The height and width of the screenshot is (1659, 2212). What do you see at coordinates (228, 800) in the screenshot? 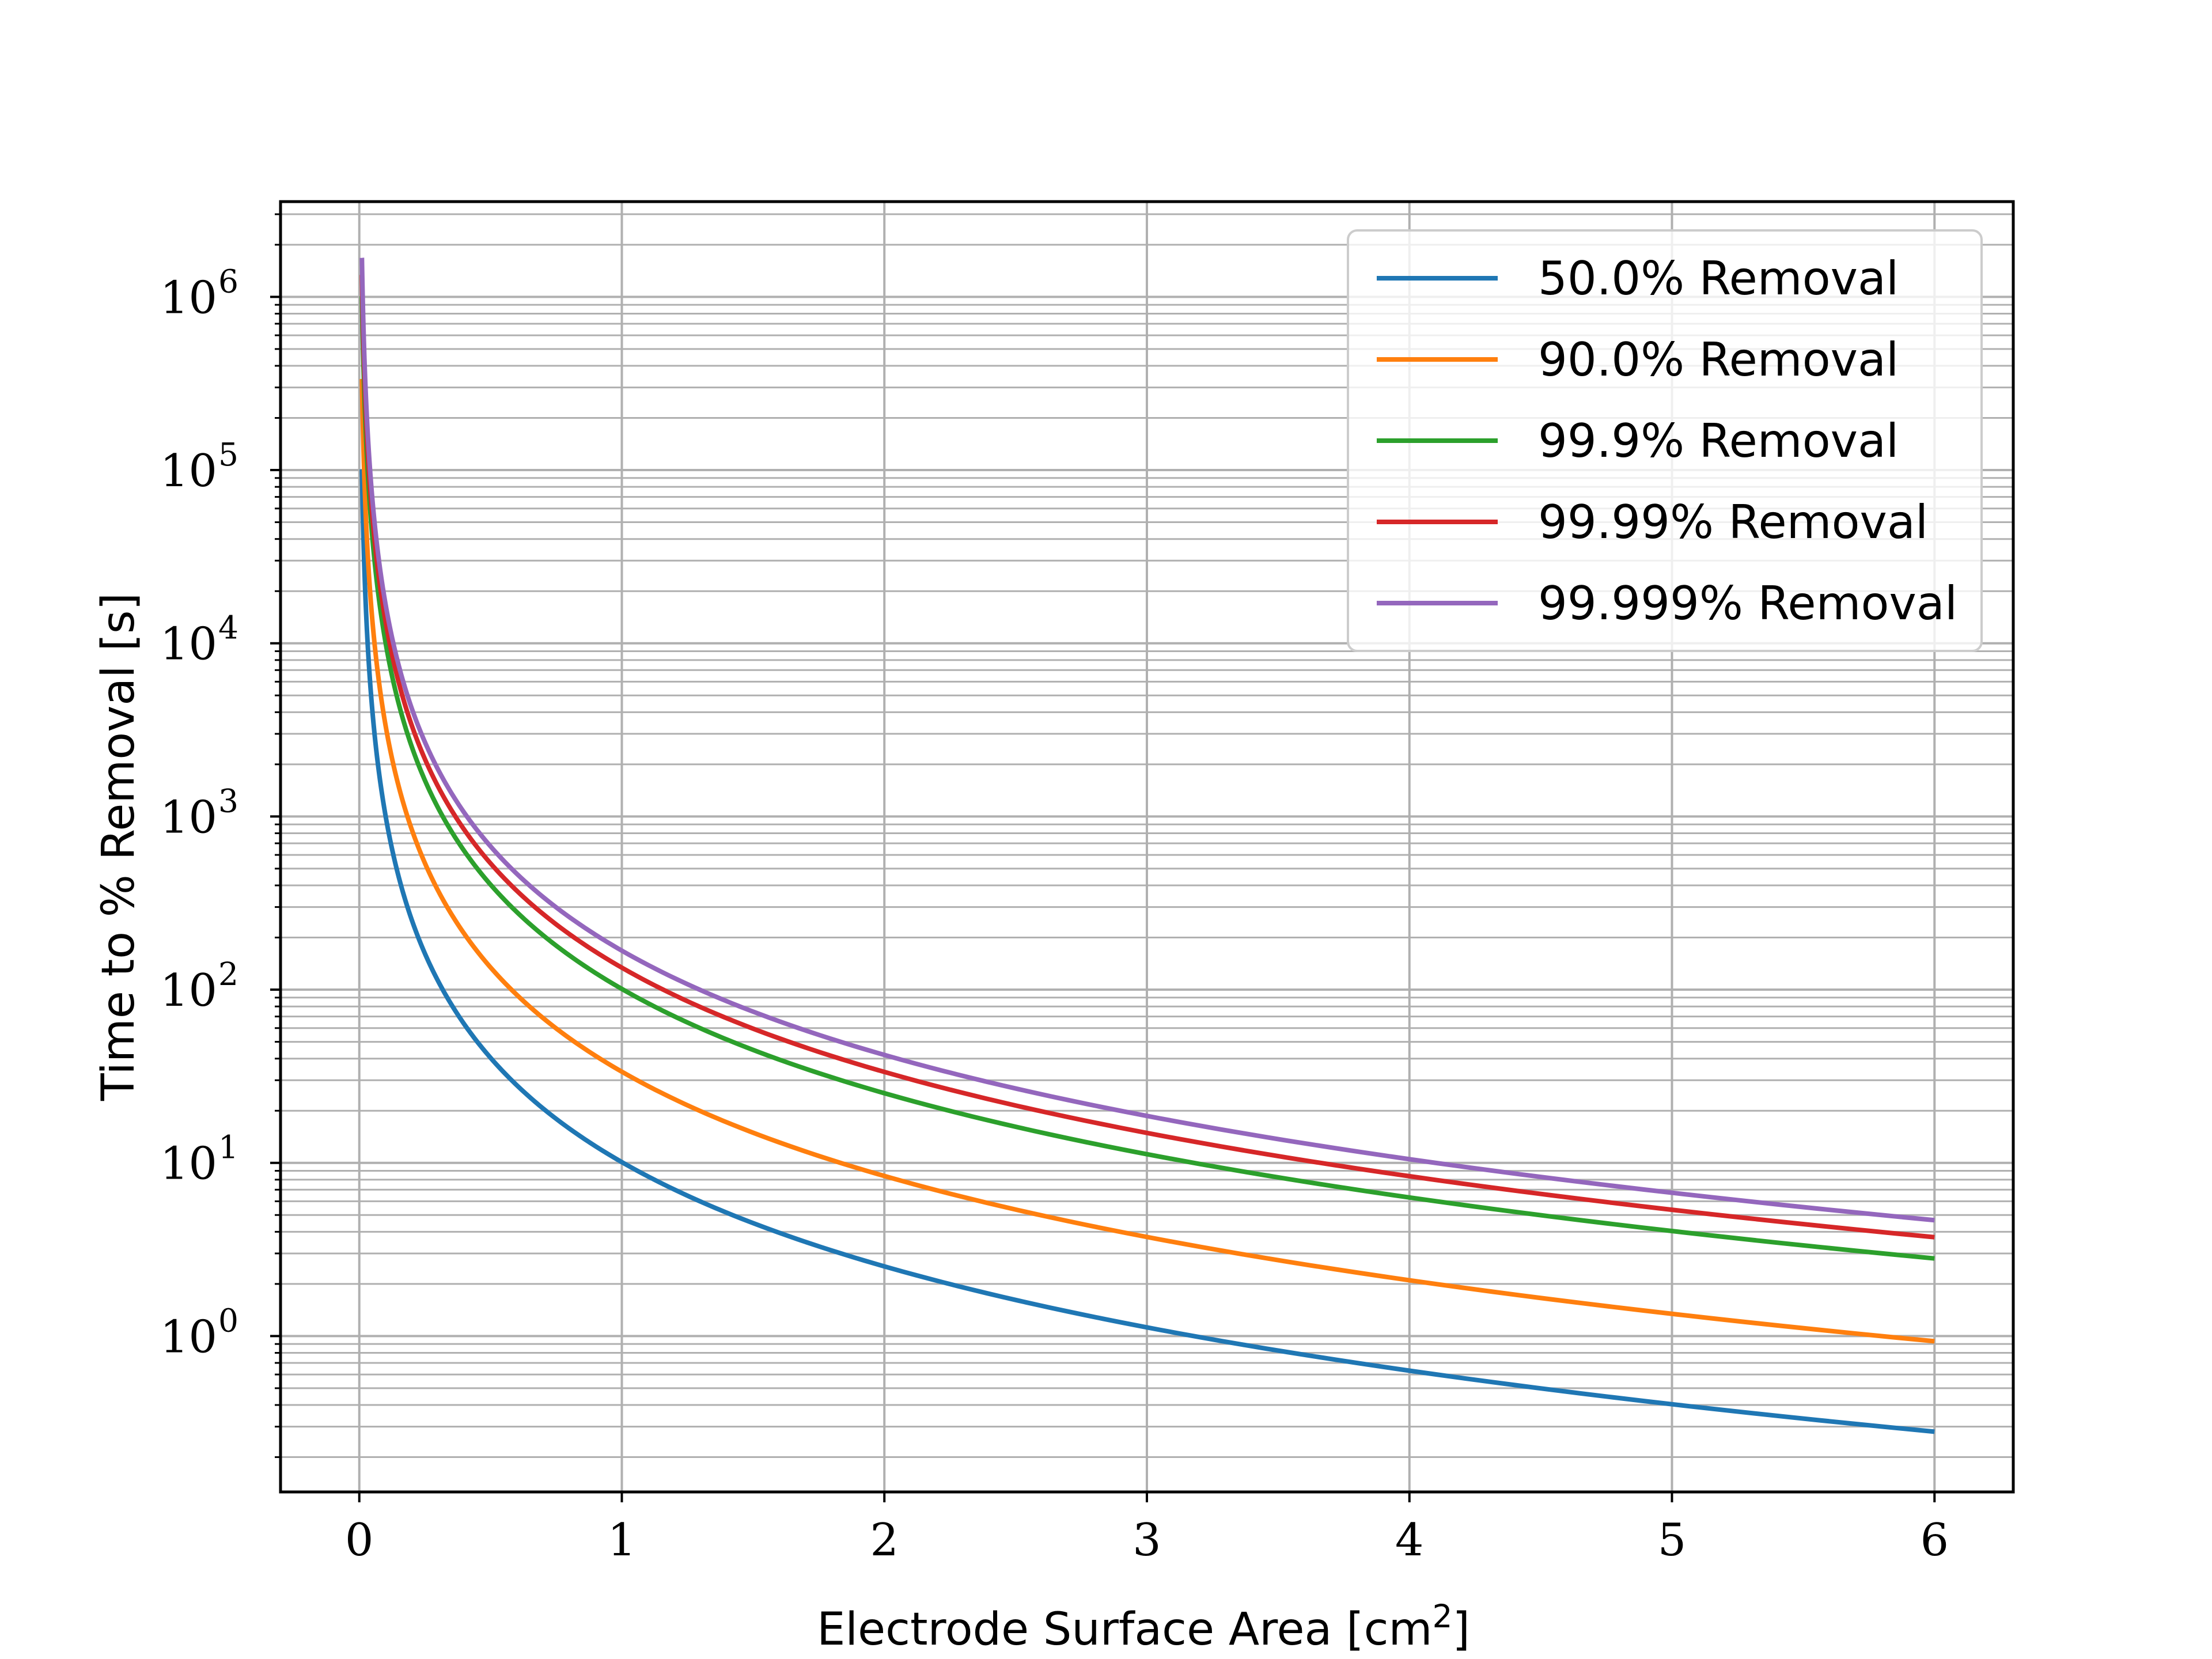
I see `y-tick-exponent: 3` at bounding box center [228, 800].